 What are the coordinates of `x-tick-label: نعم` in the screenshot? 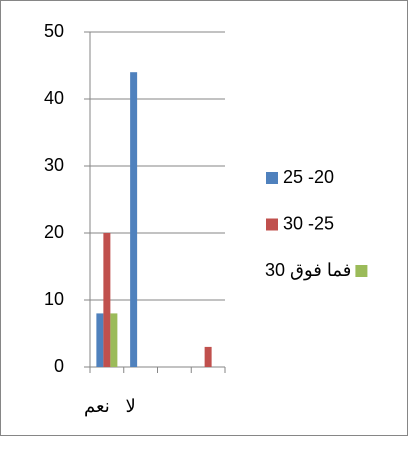 It's located at (97, 406).